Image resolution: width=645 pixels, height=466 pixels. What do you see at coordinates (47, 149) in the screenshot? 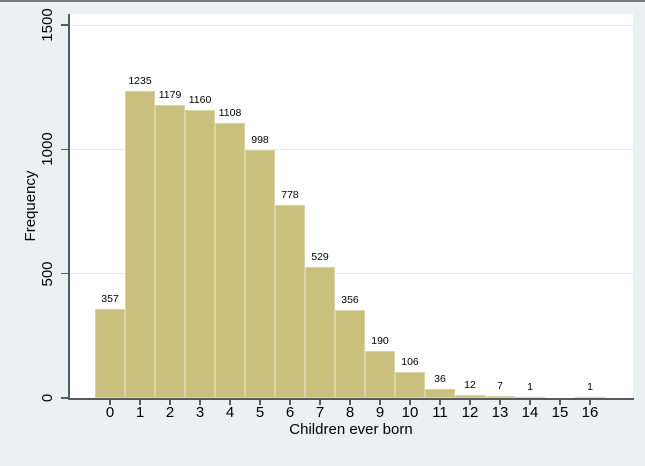
I see `y-tick-label: 1000` at bounding box center [47, 149].